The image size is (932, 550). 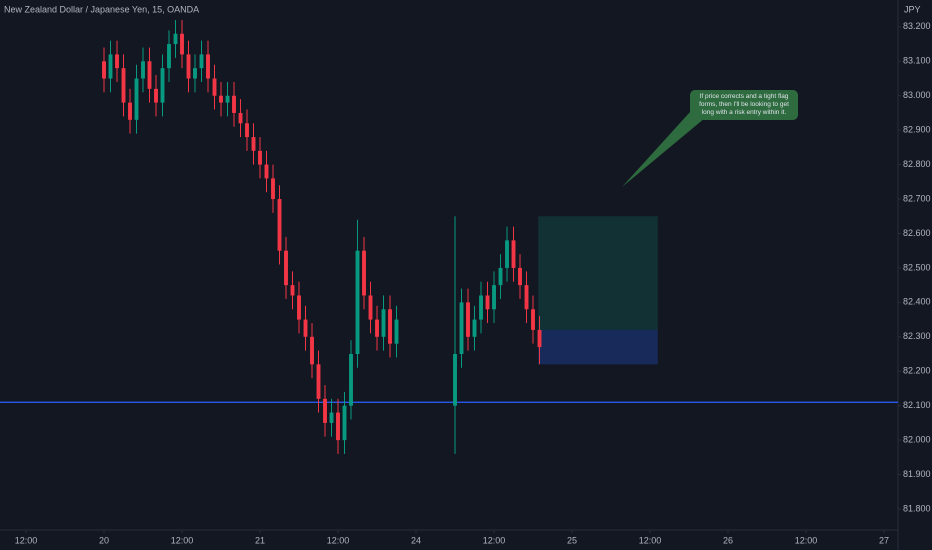 I want to click on x-tick-label: 27, so click(x=884, y=540).